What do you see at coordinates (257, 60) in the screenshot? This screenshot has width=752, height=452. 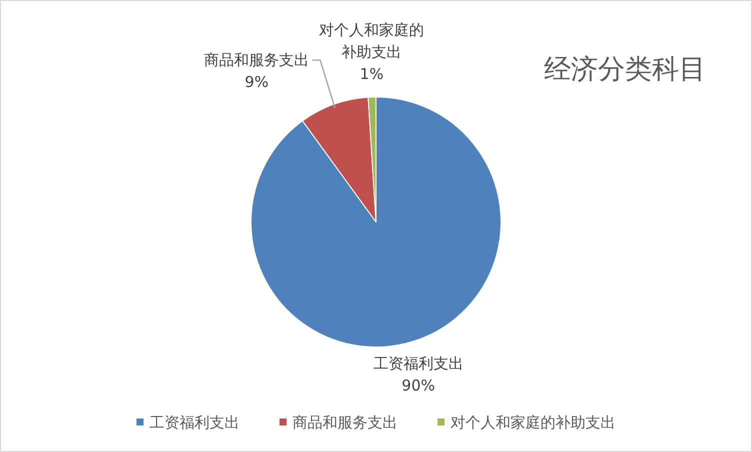 I see `slice-label: 商品和服务支出` at bounding box center [257, 60].